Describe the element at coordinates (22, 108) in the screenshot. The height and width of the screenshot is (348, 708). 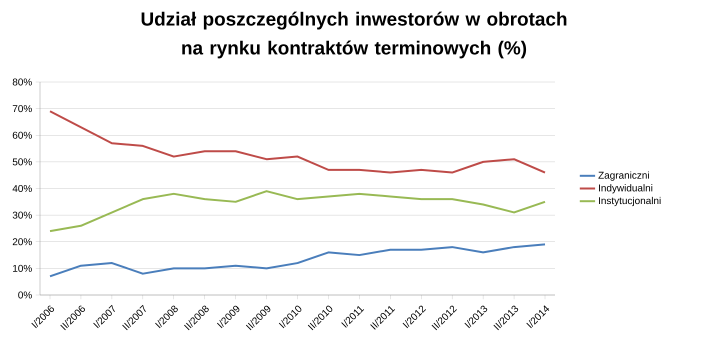
I see `y-tick-label: 70%` at that location.